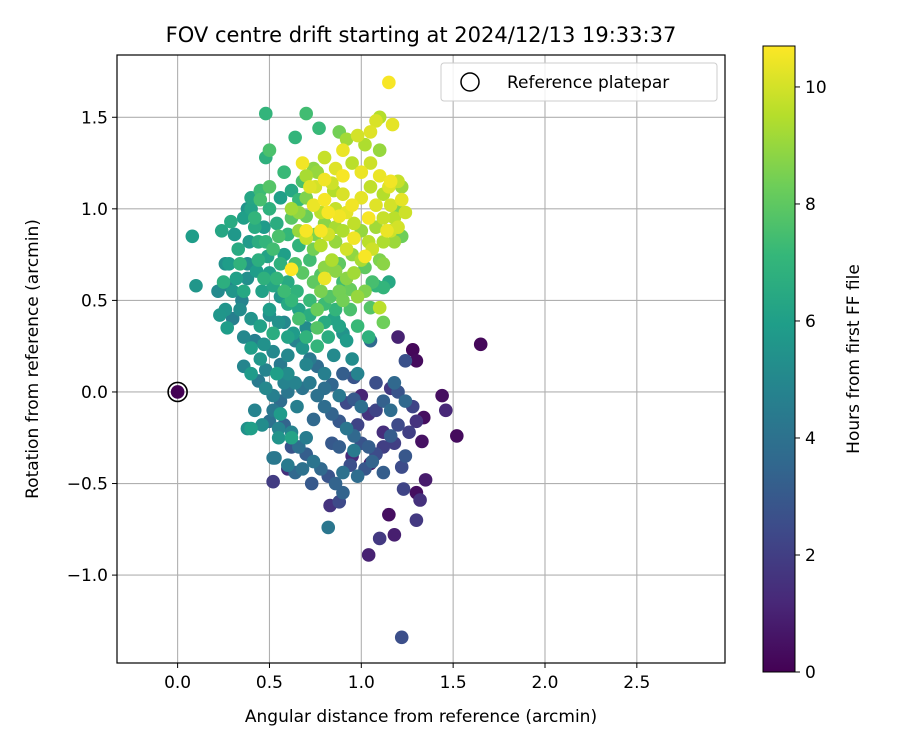 This screenshot has height=754, width=900. I want to click on y-tick-label: −1.0, so click(87, 576).